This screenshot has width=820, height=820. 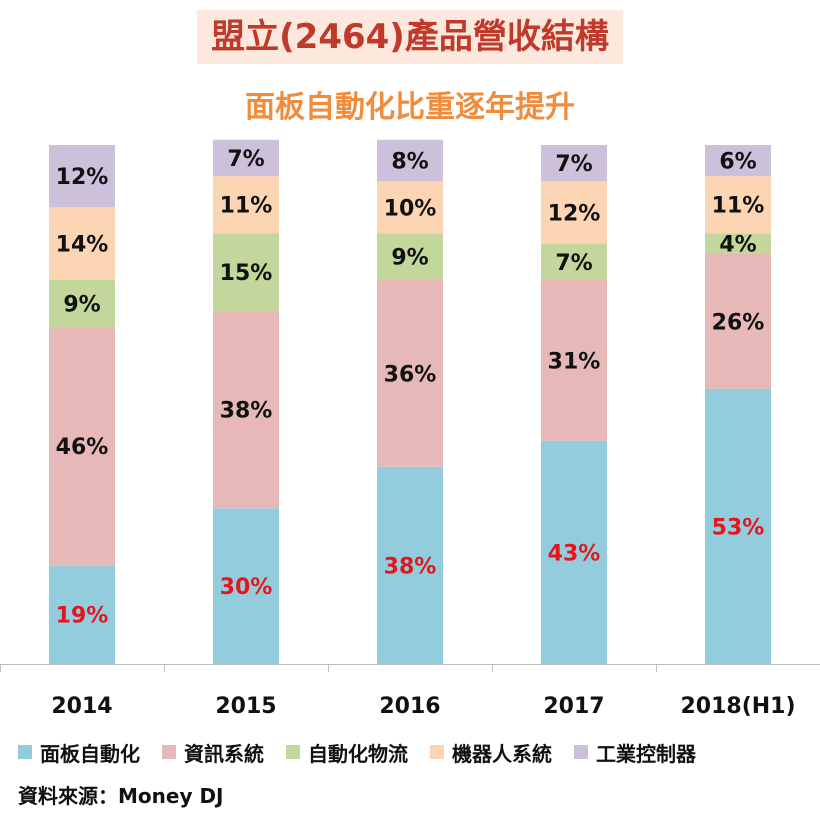 I want to click on data-label: 30%, so click(x=246, y=587).